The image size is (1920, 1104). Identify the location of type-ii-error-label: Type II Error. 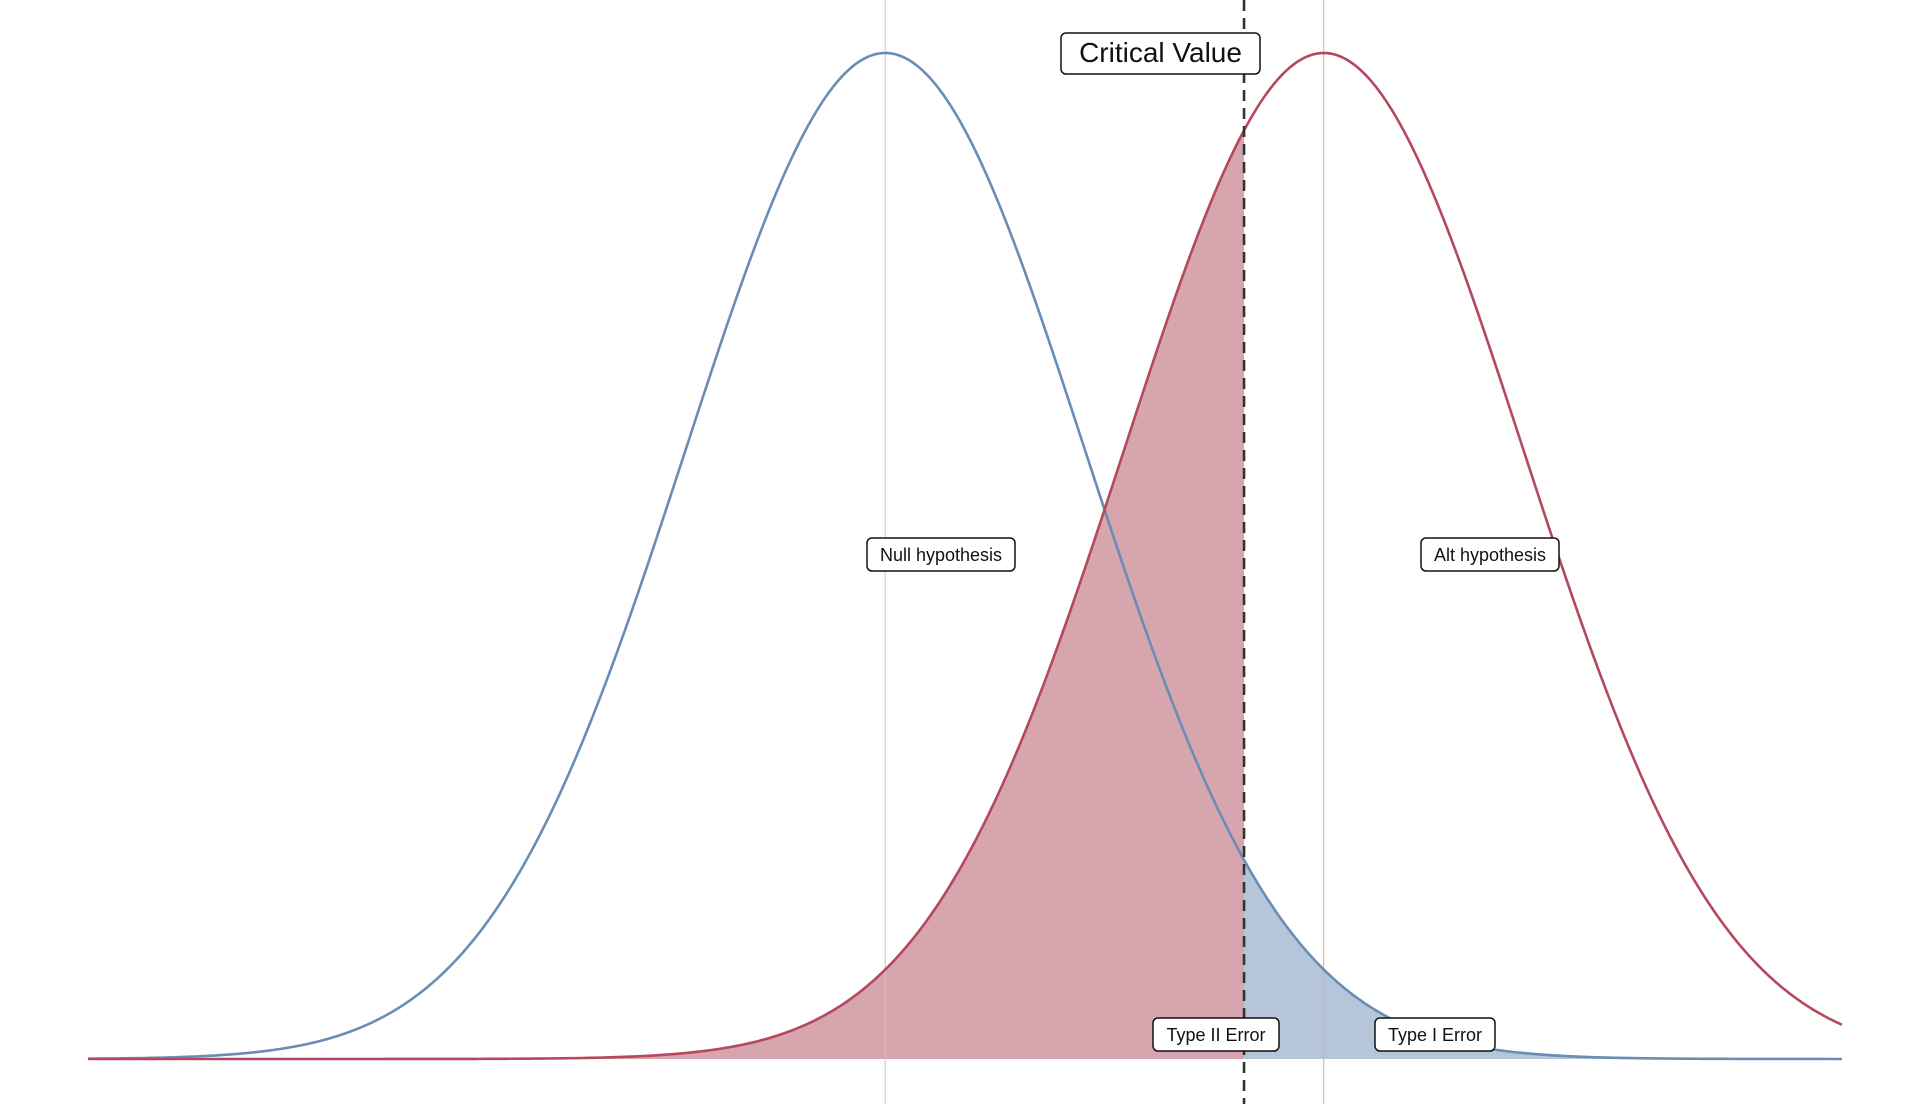
(1216, 1034).